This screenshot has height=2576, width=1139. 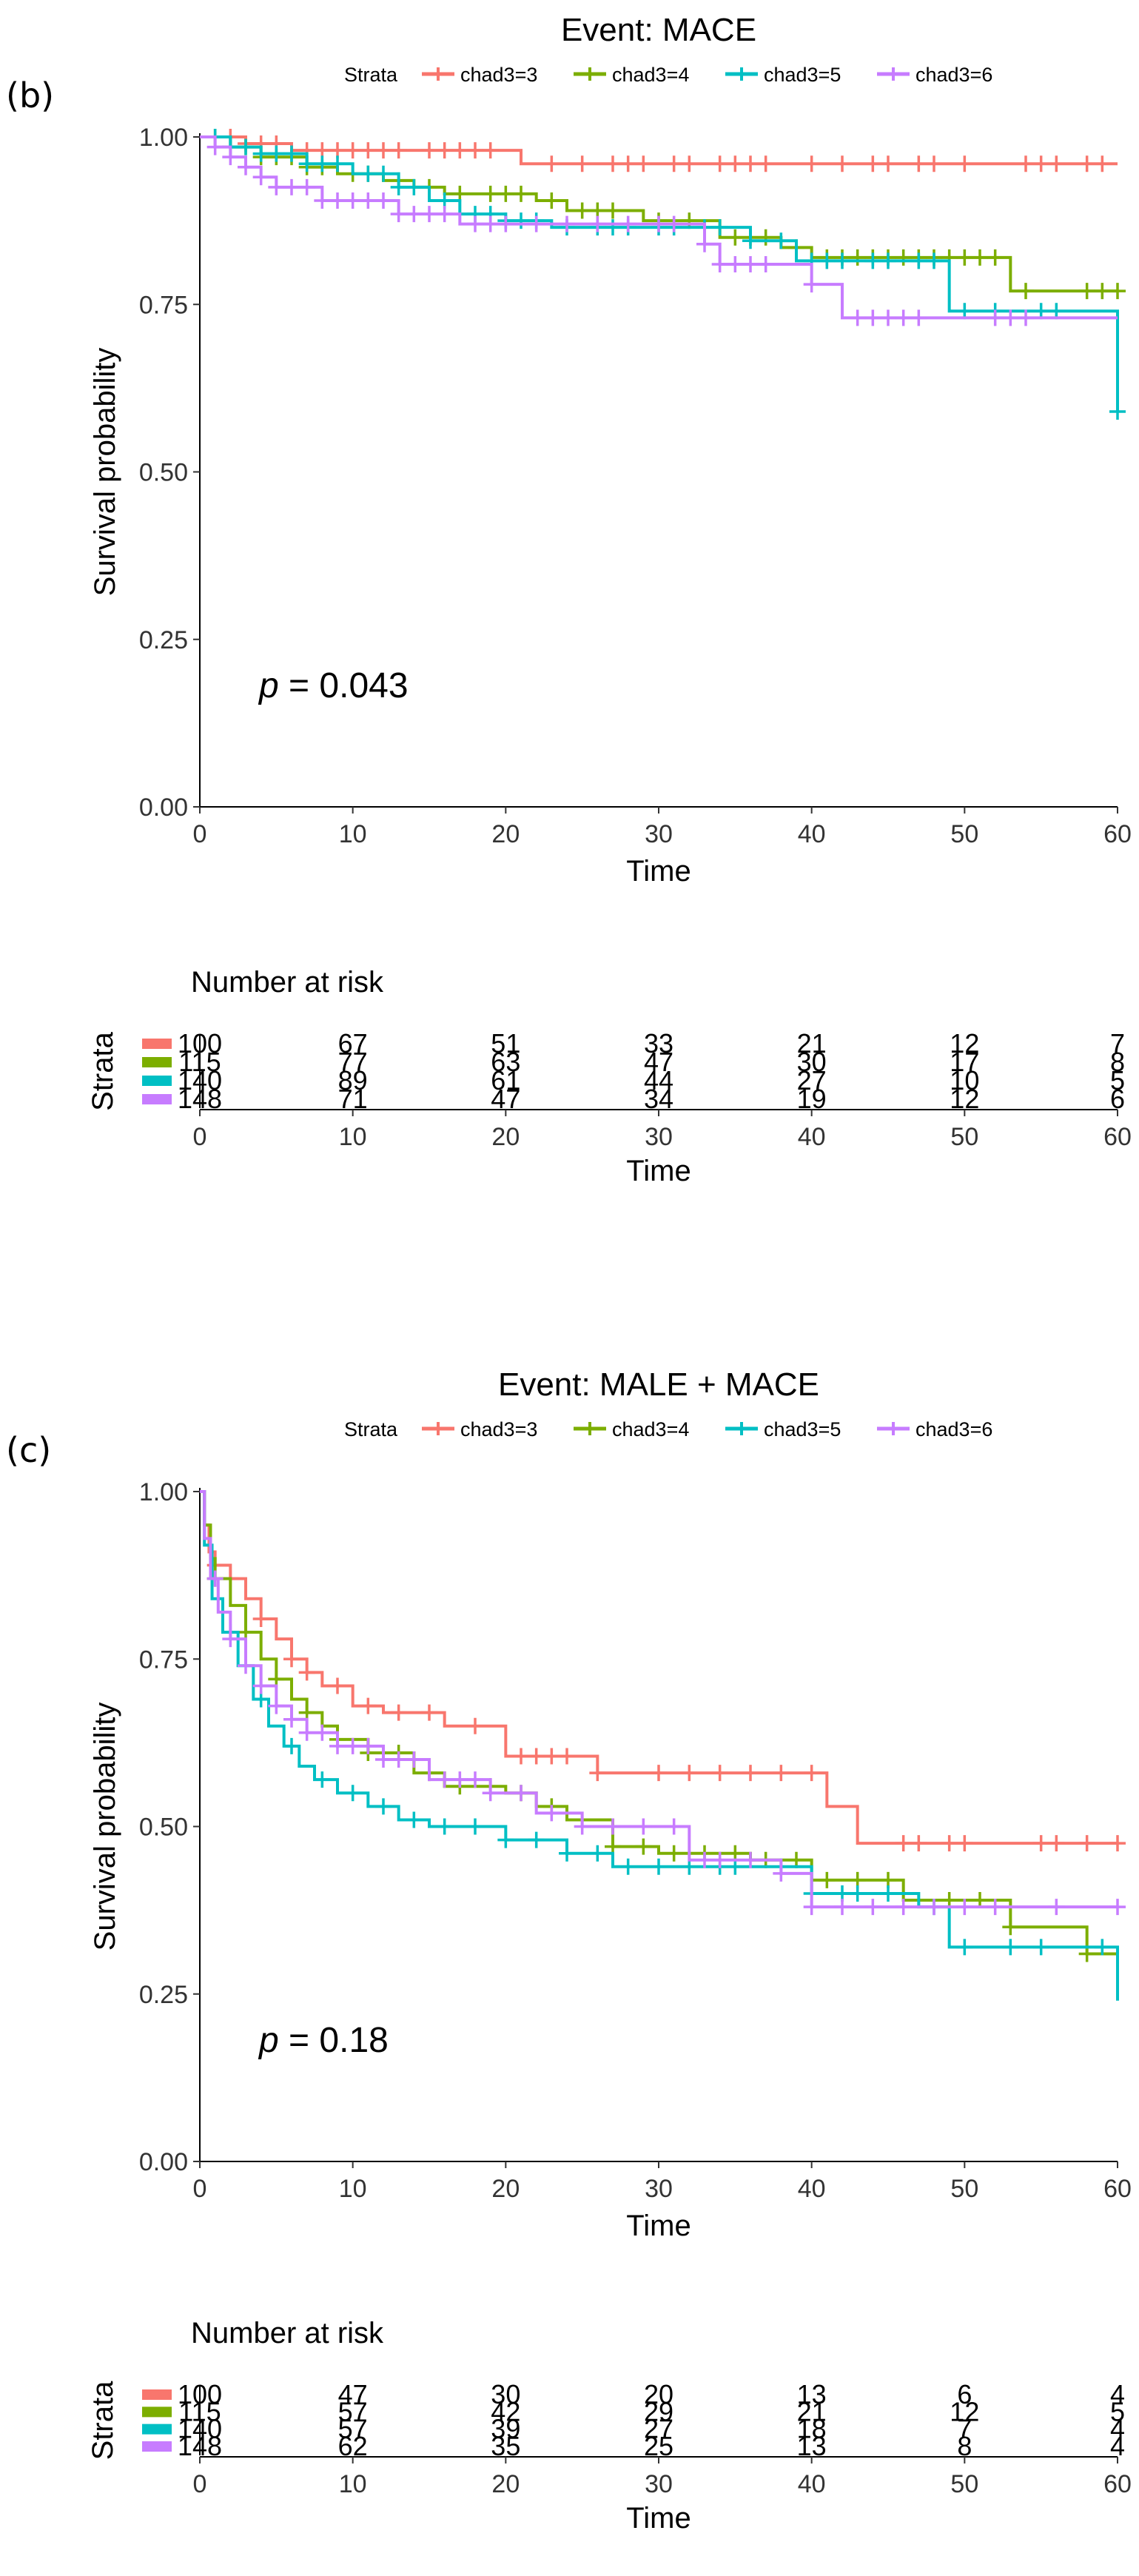 What do you see at coordinates (353, 1080) in the screenshot?
I see `risk-count: 89` at bounding box center [353, 1080].